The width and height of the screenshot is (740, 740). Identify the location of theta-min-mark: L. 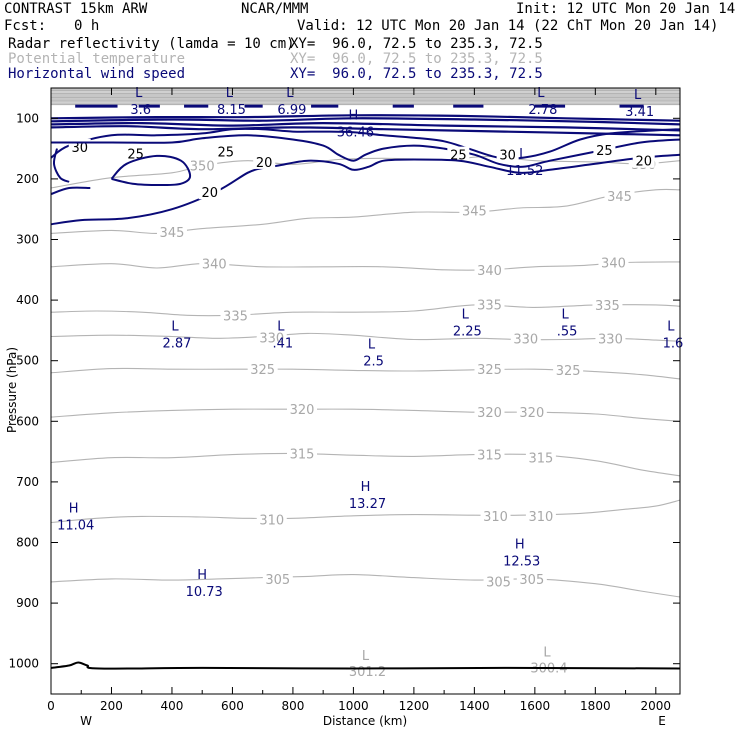
(547, 653).